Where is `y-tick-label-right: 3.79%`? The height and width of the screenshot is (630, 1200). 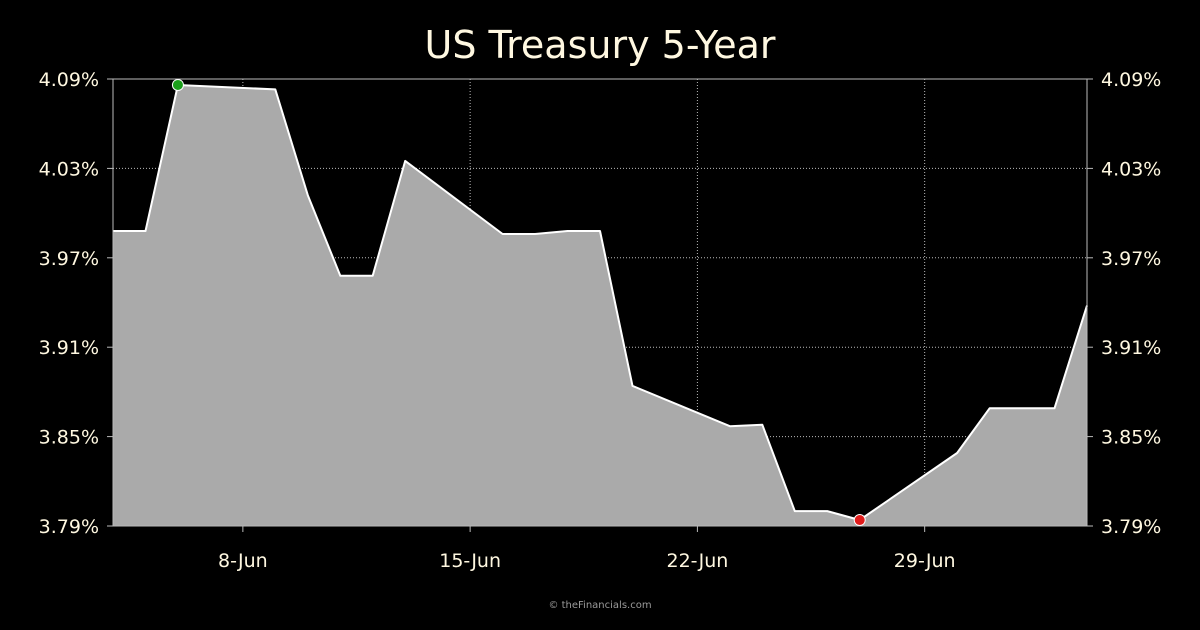 y-tick-label-right: 3.79% is located at coordinates (1131, 527).